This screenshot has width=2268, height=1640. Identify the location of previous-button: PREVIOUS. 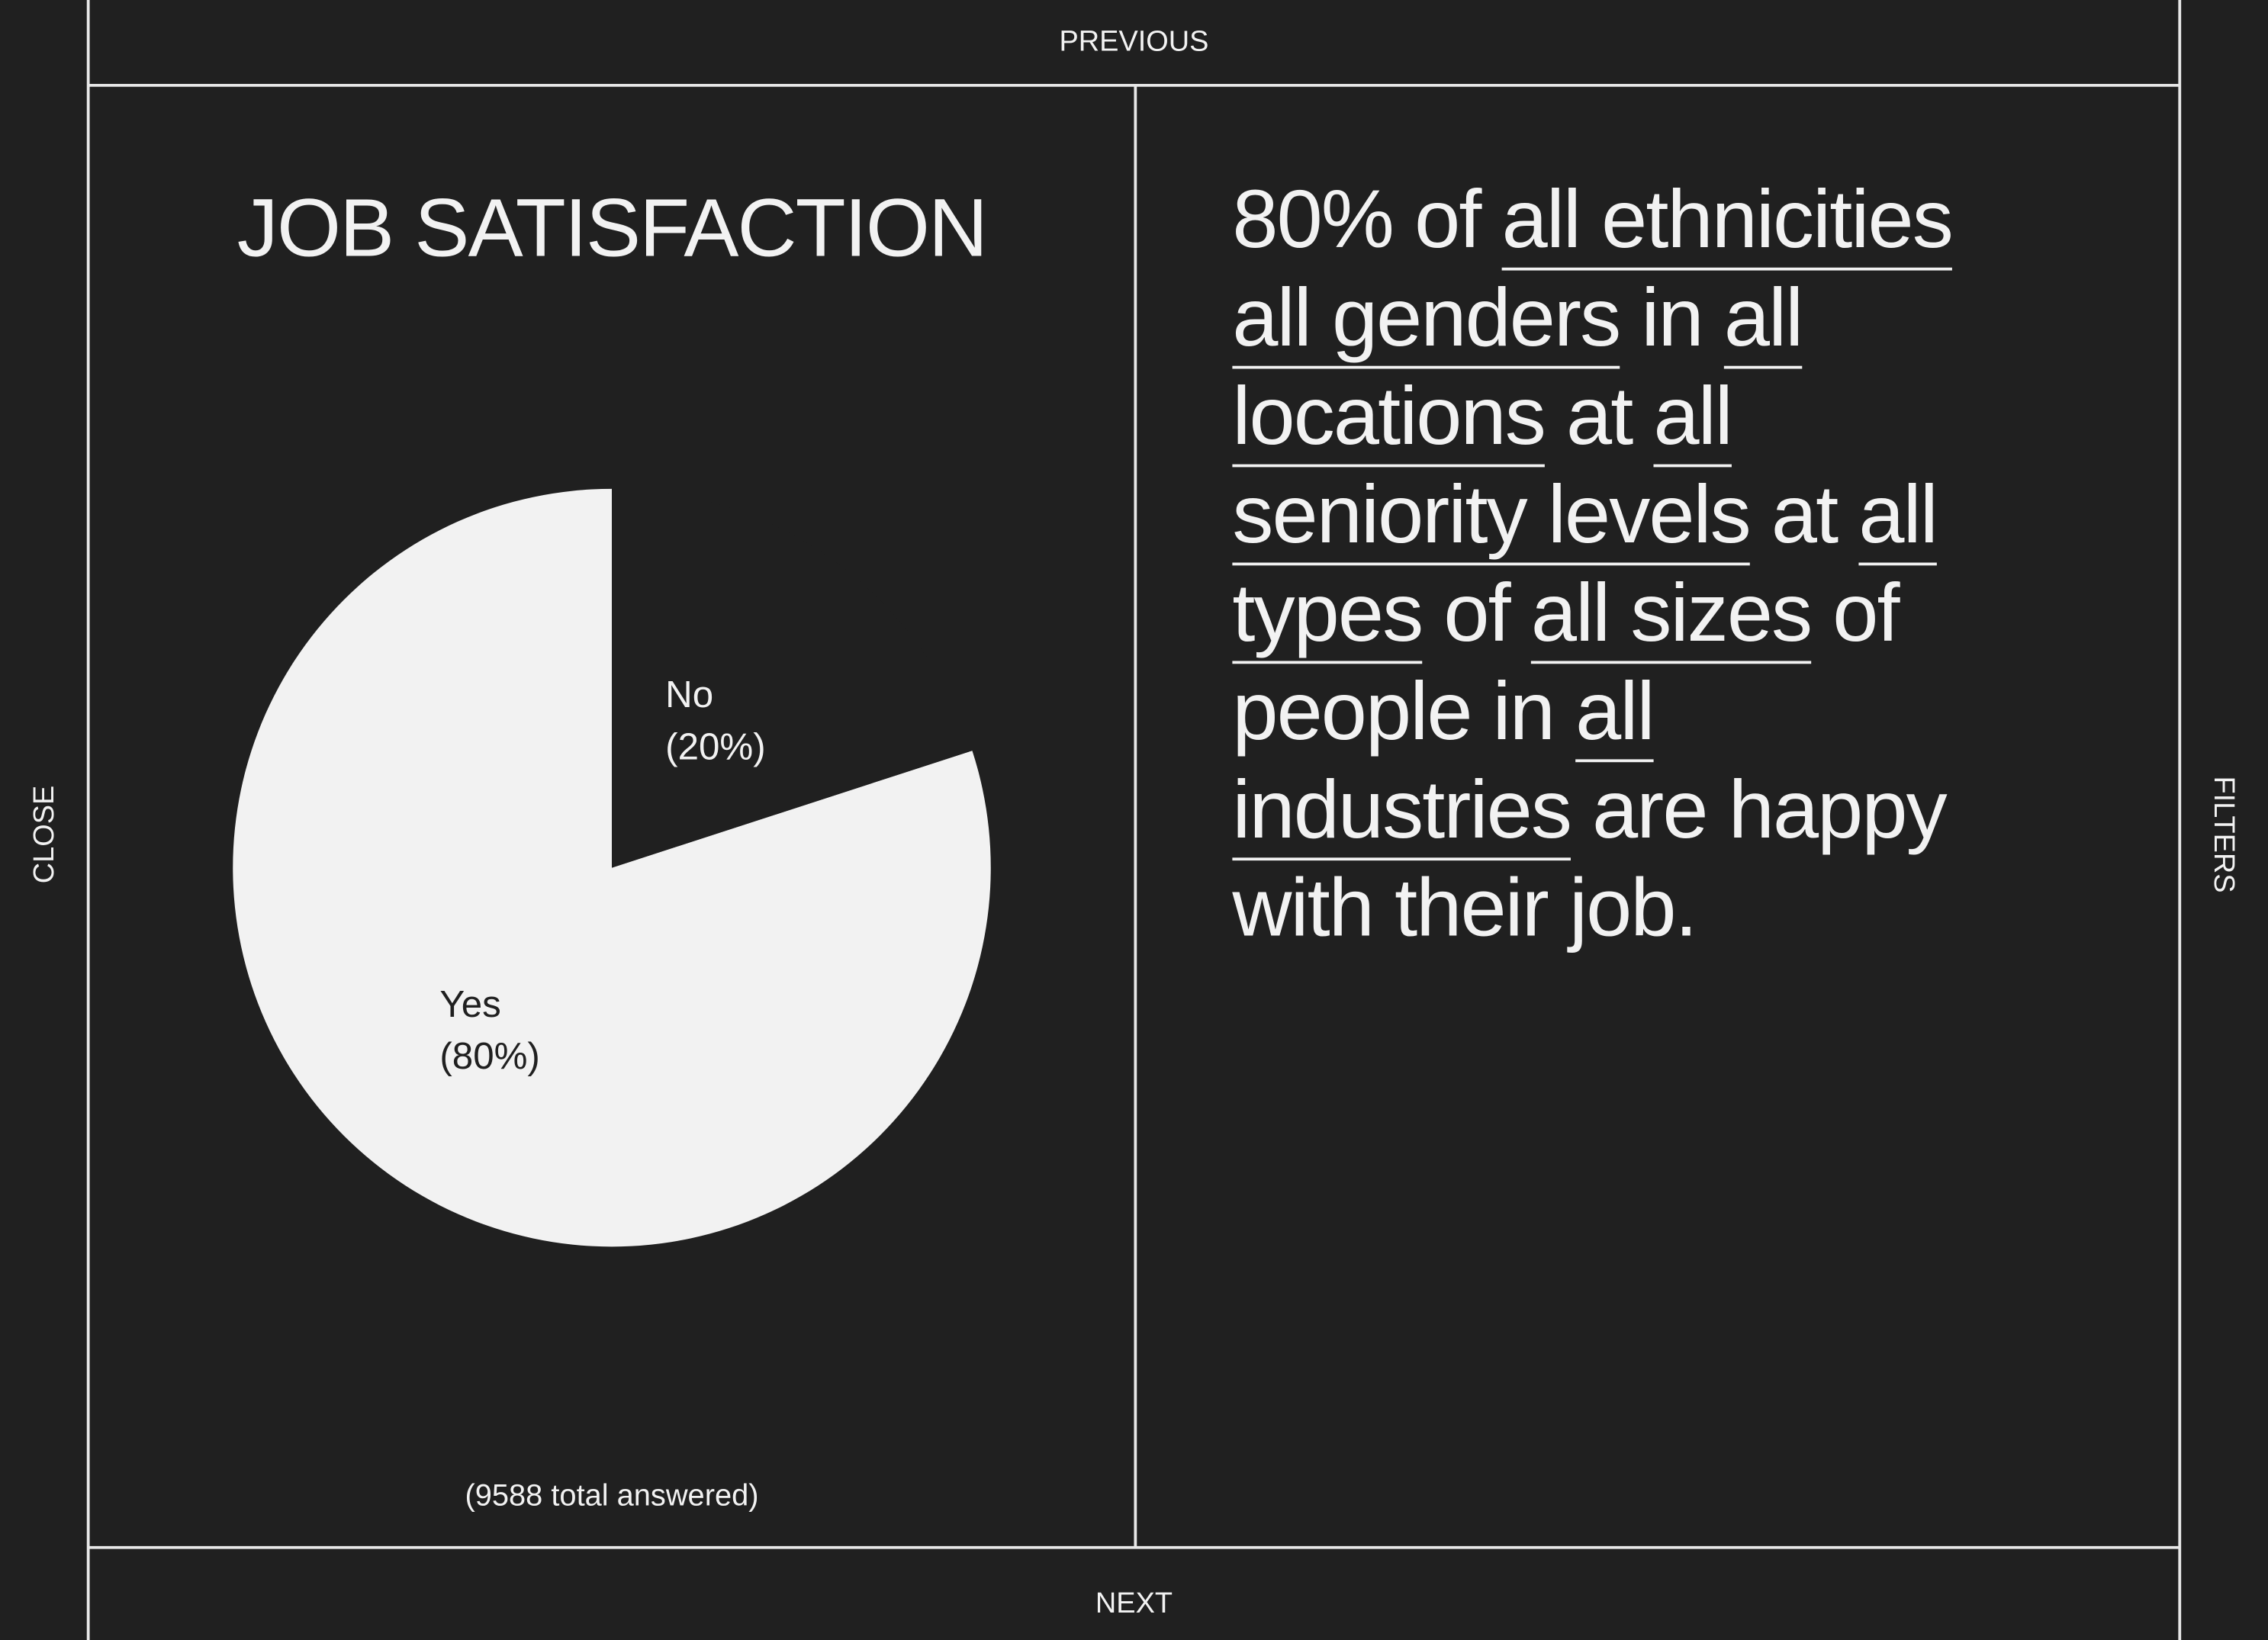
(1134, 41).